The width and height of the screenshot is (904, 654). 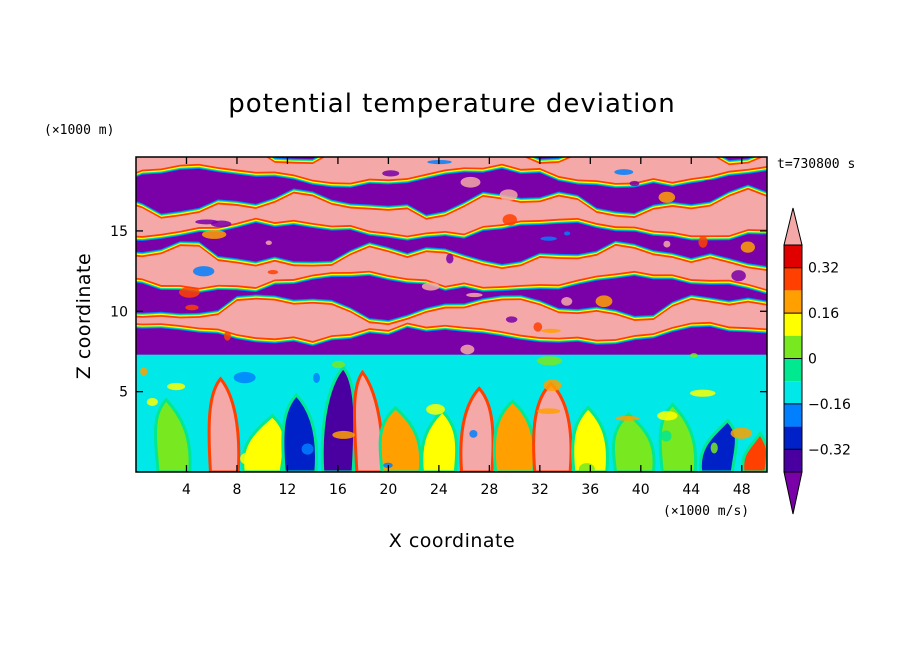 I want to click on x-tick-label: 8, so click(x=236, y=490).